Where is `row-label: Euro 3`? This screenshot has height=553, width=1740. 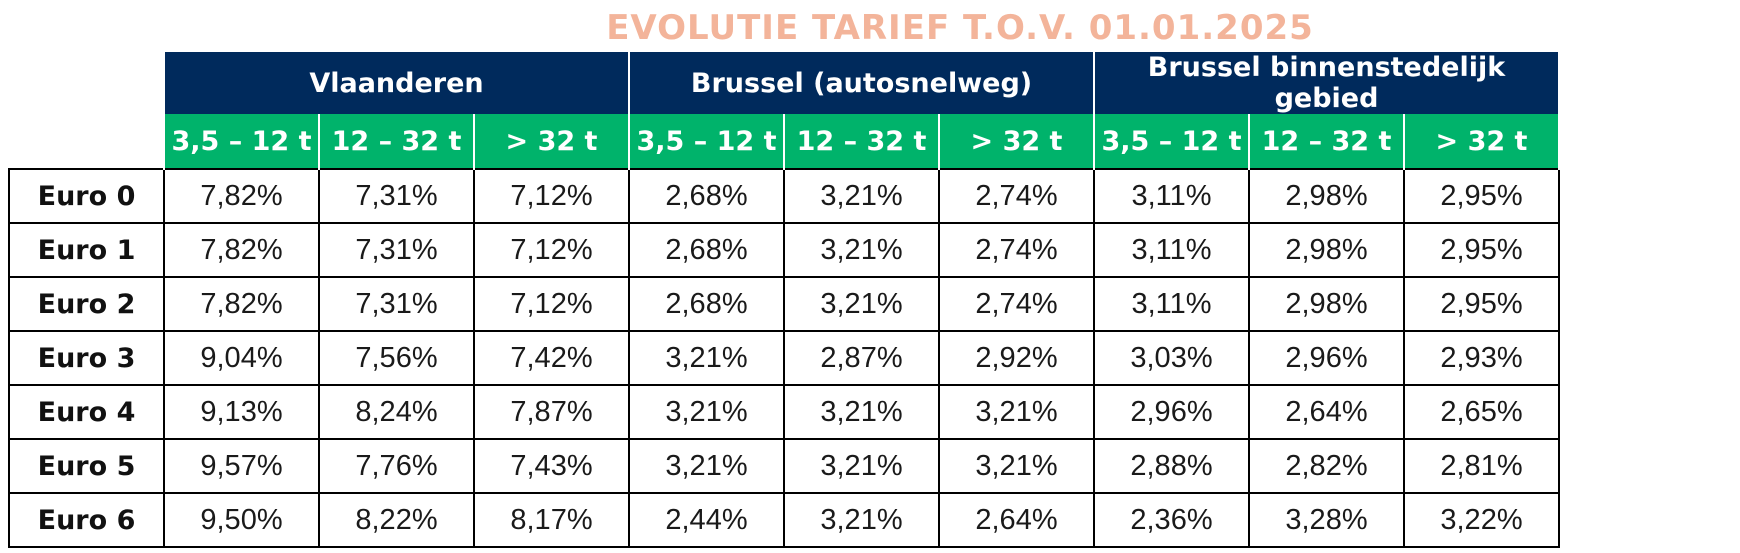 row-label: Euro 3 is located at coordinates (86, 358).